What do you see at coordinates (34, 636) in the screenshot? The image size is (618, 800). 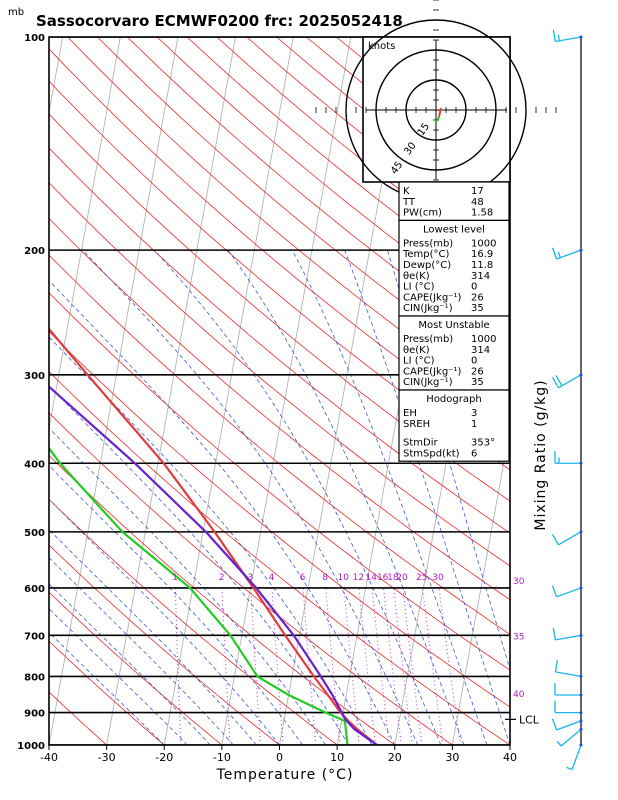 I see `pressure-tick-label: 700` at bounding box center [34, 636].